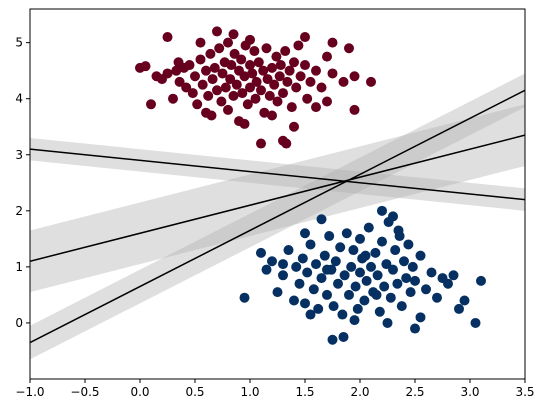  What do you see at coordinates (19, 155) in the screenshot?
I see `y-tick-label: 3` at bounding box center [19, 155].